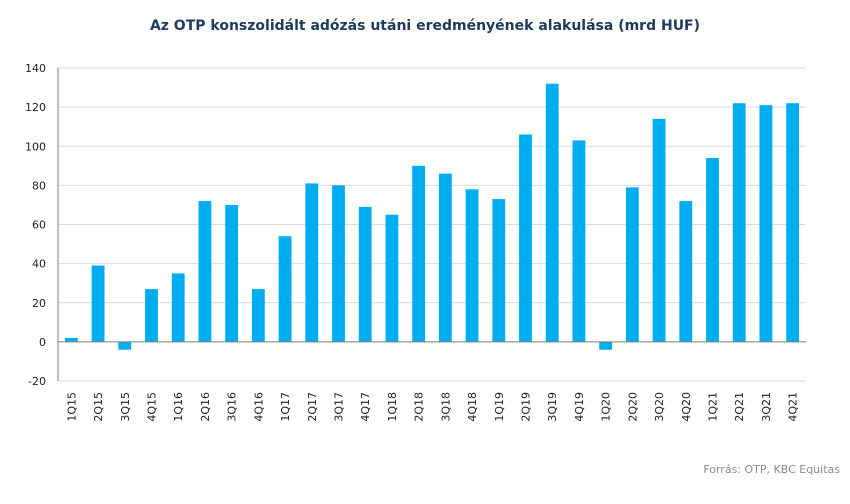 Image resolution: width=850 pixels, height=504 pixels. What do you see at coordinates (365, 407) in the screenshot?
I see `x-tick-label: 4Q17` at bounding box center [365, 407].